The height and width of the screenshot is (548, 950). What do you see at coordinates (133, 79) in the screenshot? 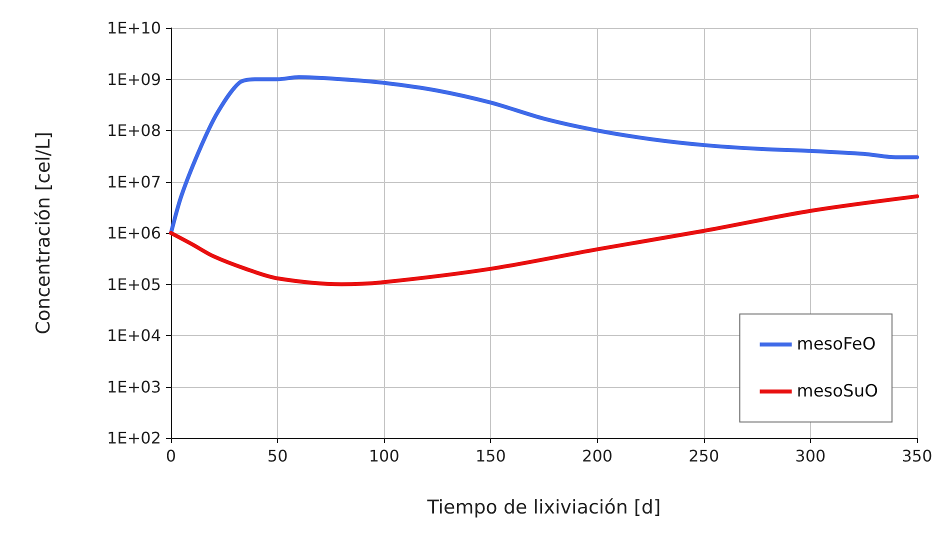
I see `y-tick-label: 1E+09` at bounding box center [133, 79].